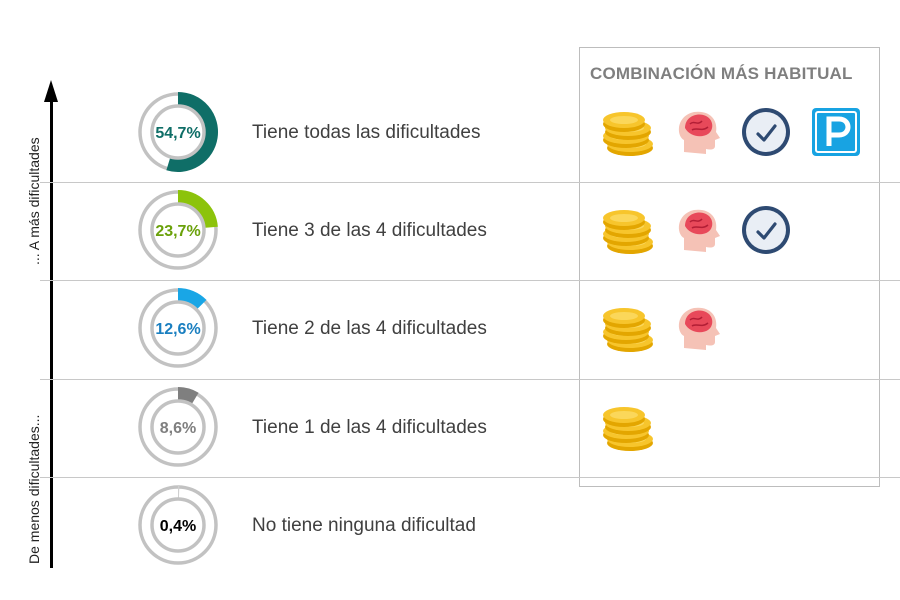  Describe the element at coordinates (369, 328) in the screenshot. I see `category-label: Tiene 2 de las 4 dificultades` at that location.